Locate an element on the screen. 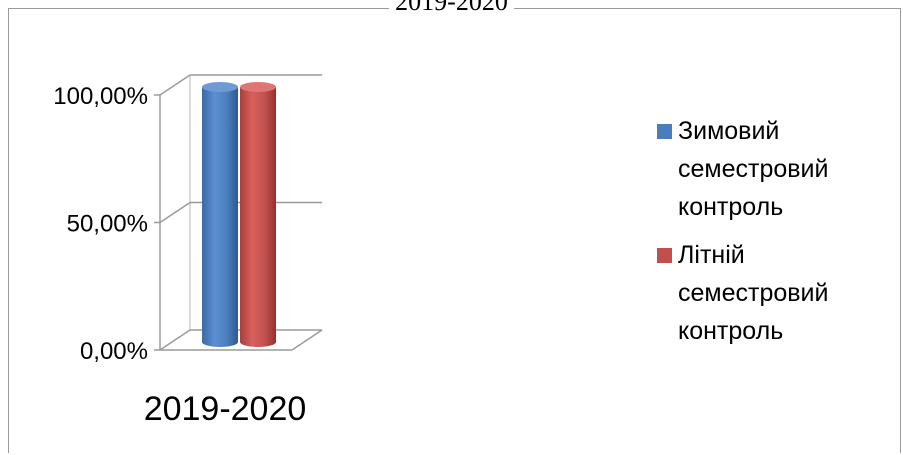  legend-item-winter: Зимовий семестровий контроль is located at coordinates (772, 169).